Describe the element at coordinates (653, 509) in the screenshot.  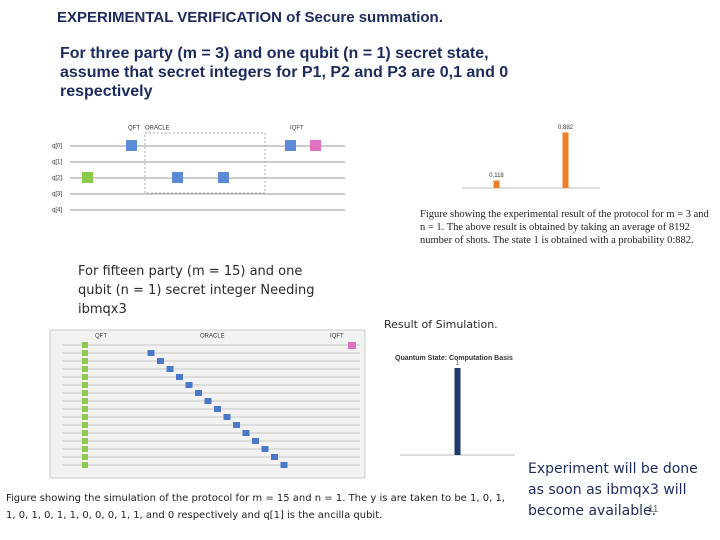
I see `page-number: 11` at that location.